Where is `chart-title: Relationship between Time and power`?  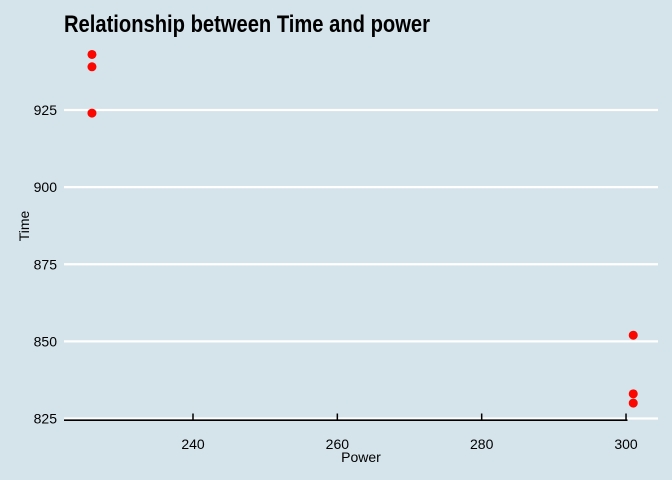 chart-title: Relationship between Time and power is located at coordinates (247, 24).